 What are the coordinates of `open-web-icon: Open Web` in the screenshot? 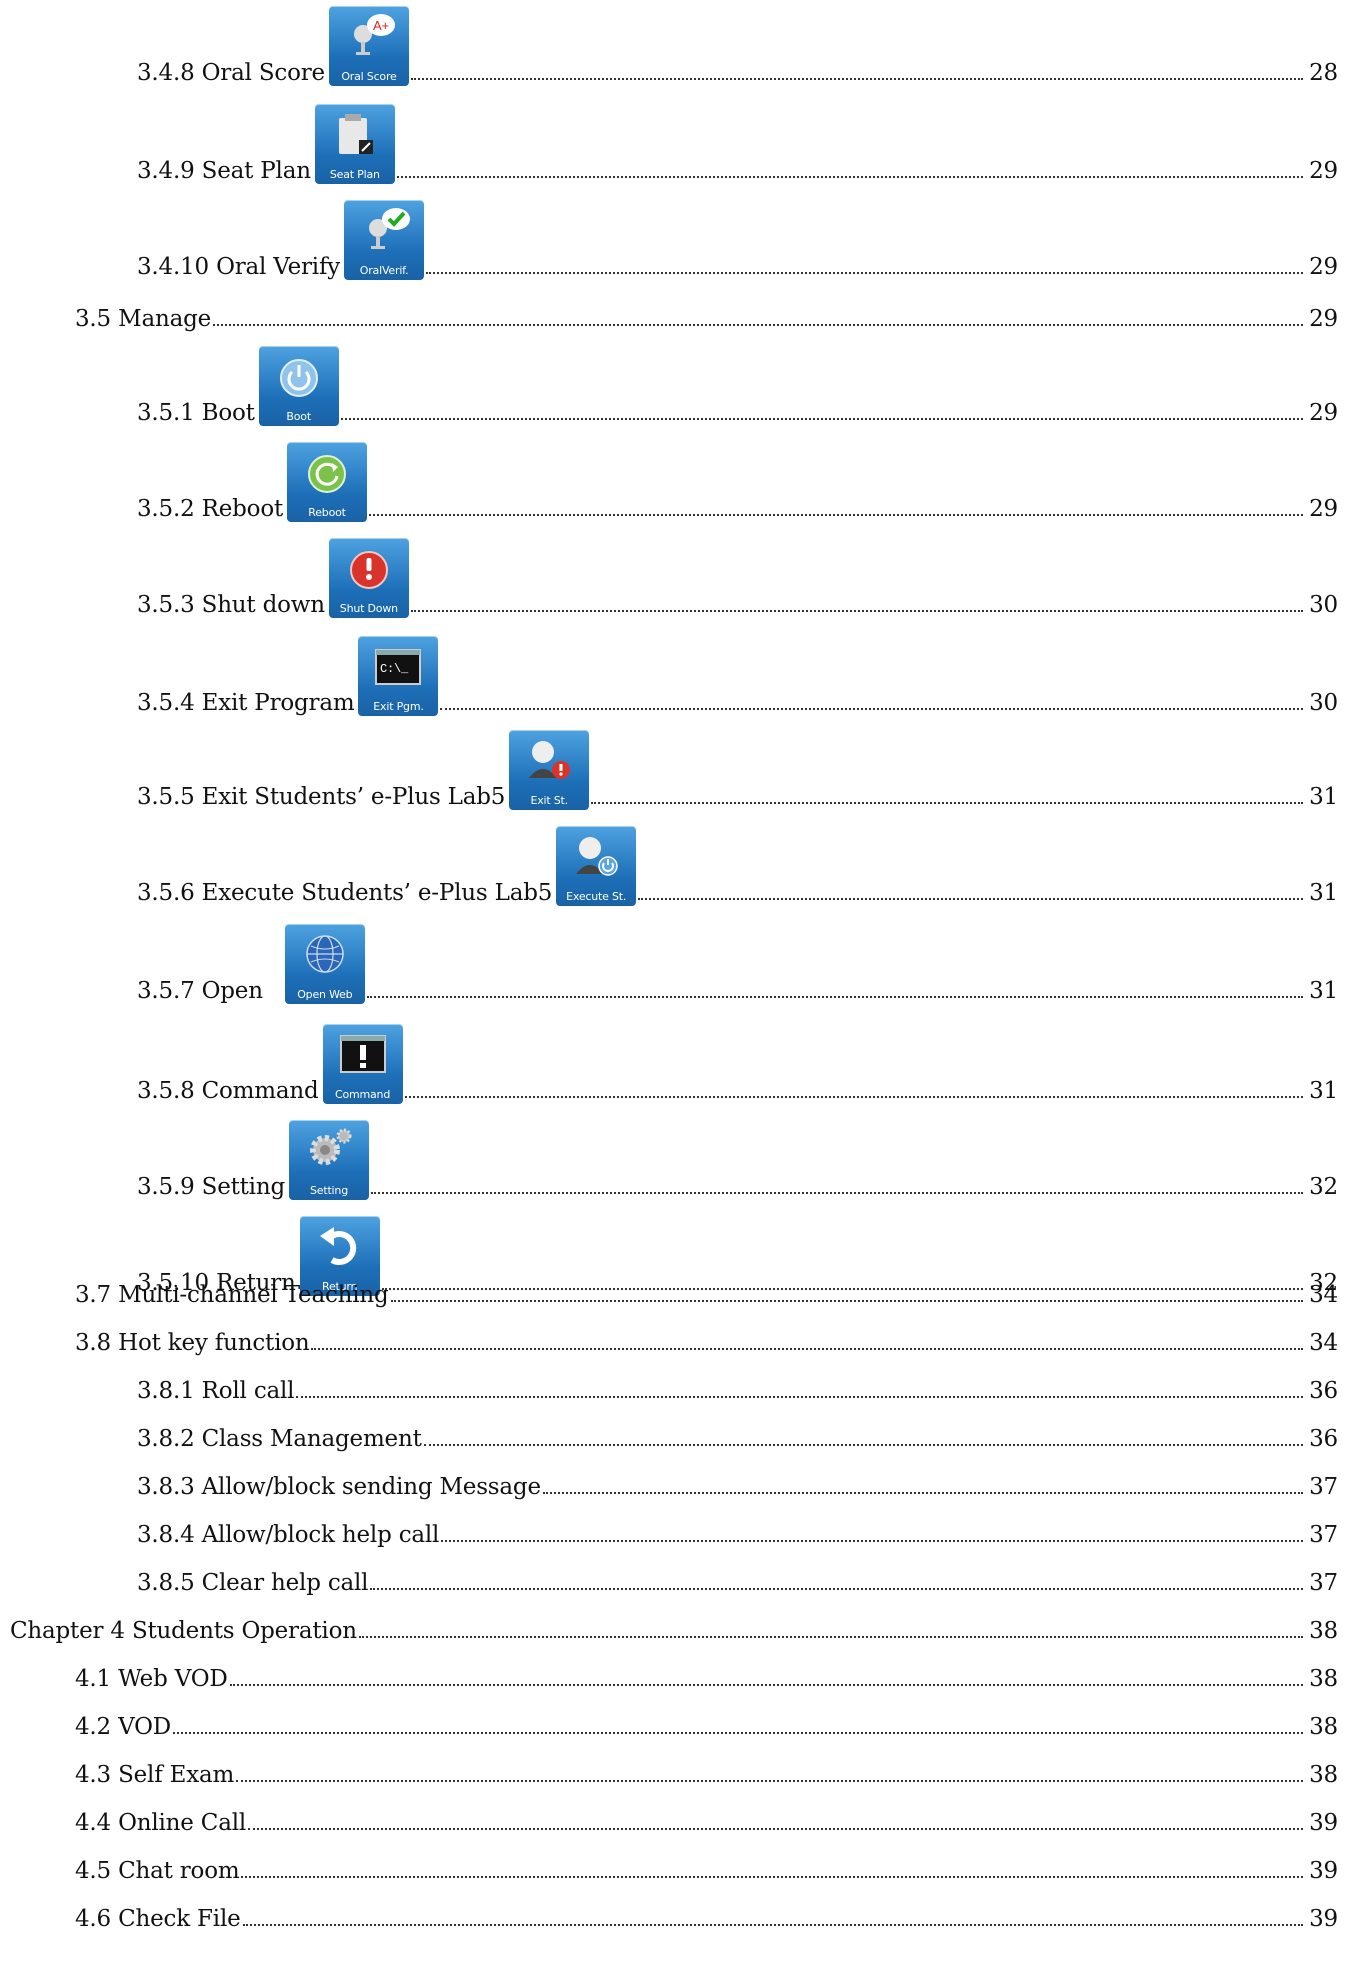 It's located at (324, 964).